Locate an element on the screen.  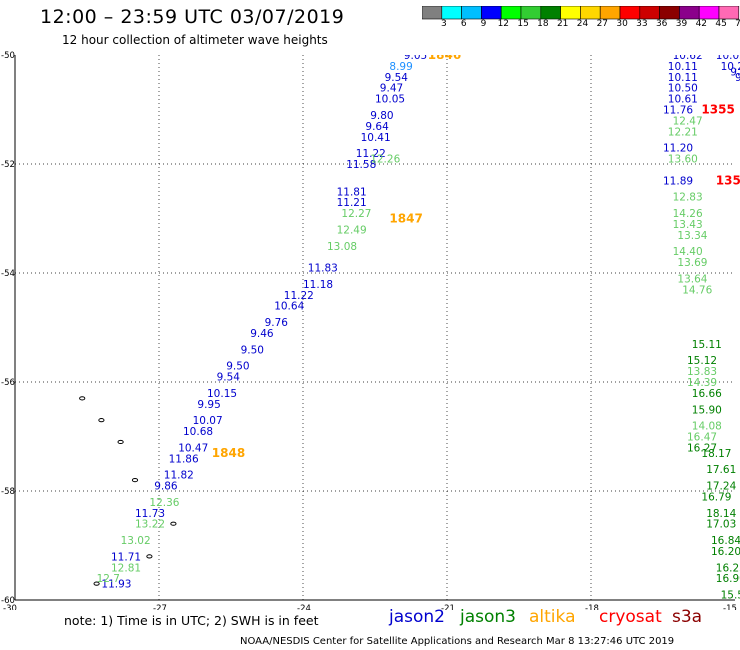
wave-height-label-jason3: 17.61 is located at coordinates (721, 470).